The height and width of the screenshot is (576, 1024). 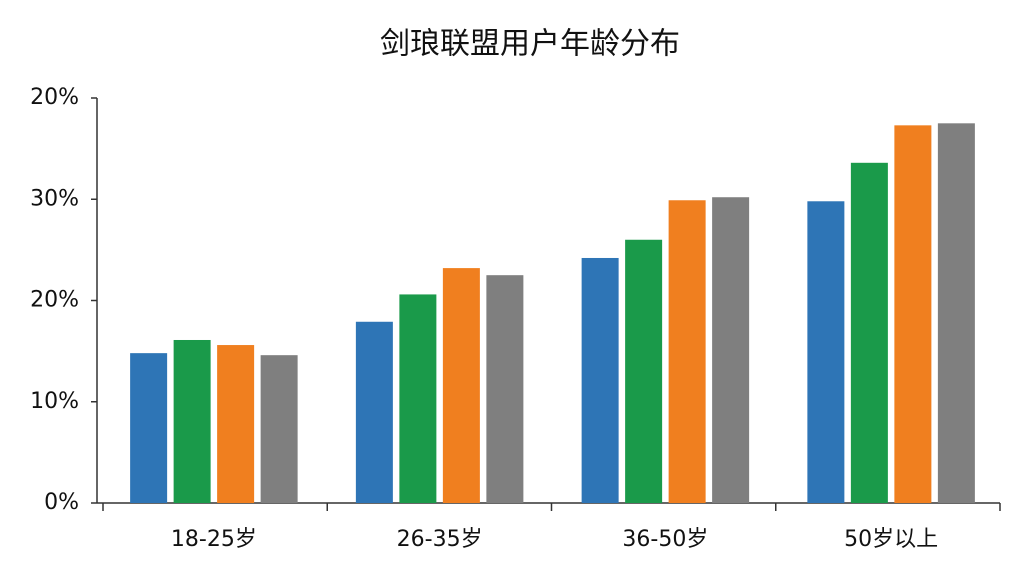 What do you see at coordinates (665, 539) in the screenshot?
I see `x-tick-label: 36-50岁` at bounding box center [665, 539].